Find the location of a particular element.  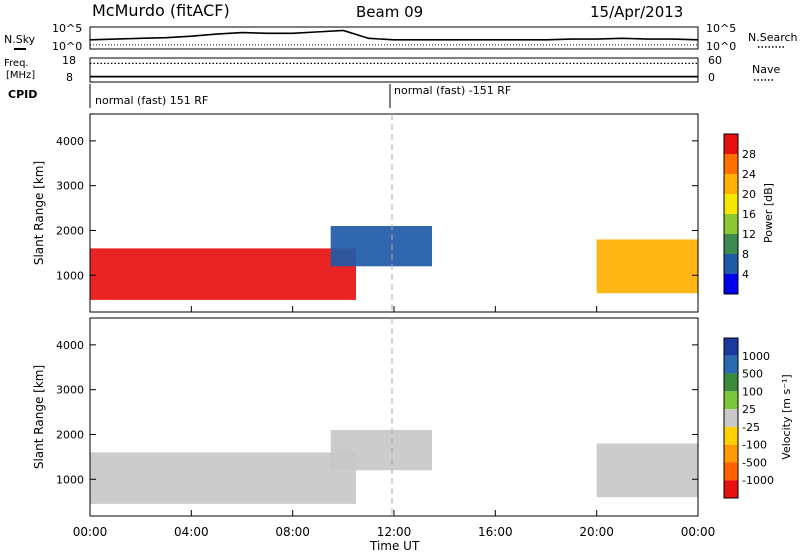

freq-unit-label: [MHz] is located at coordinates (20, 75).